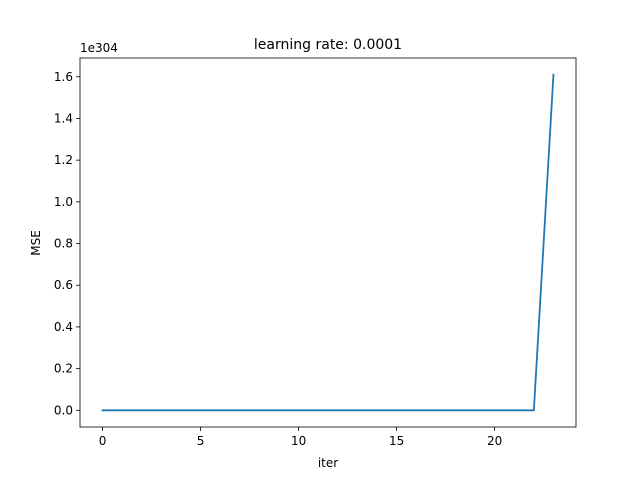 This screenshot has height=480, width=640. What do you see at coordinates (201, 441) in the screenshot?
I see `x-tick-label: 5` at bounding box center [201, 441].